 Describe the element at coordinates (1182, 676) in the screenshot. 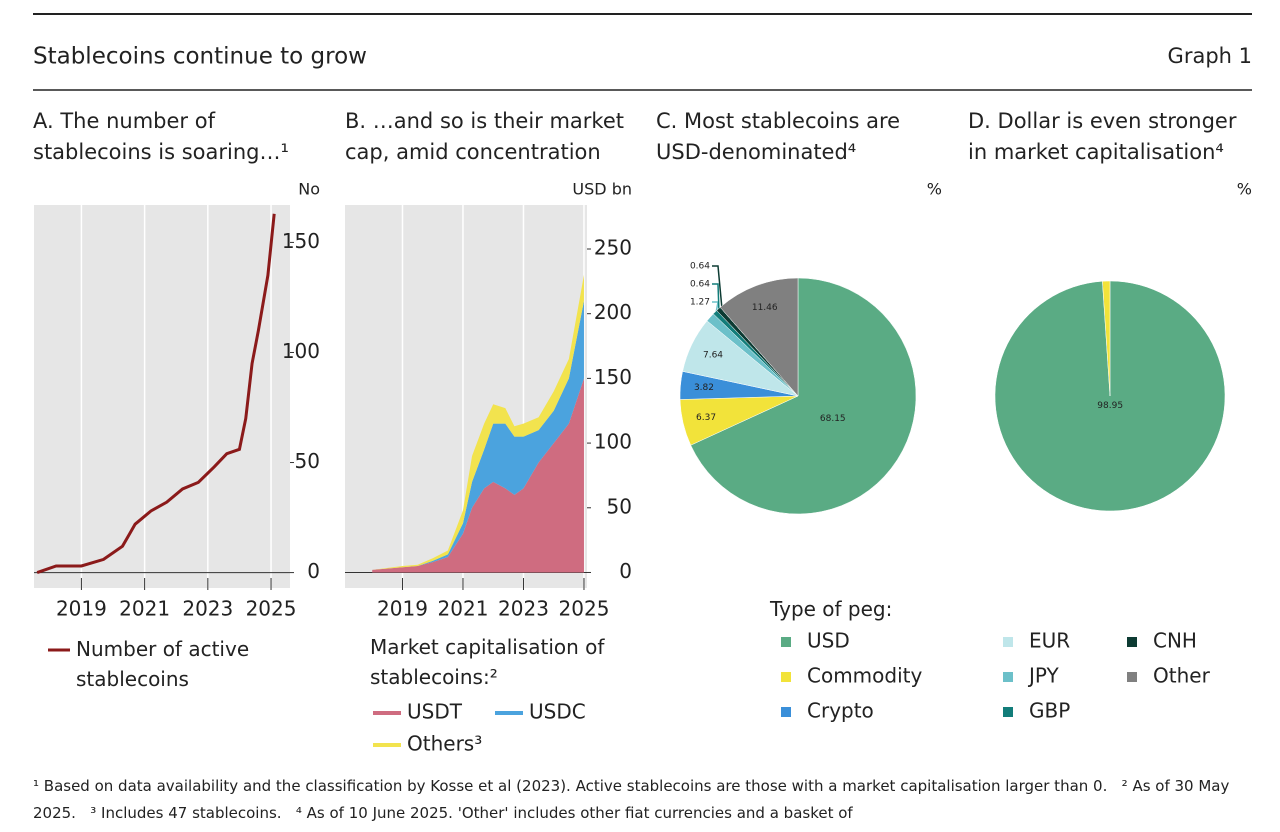

I see `legend-label: Other` at that location.